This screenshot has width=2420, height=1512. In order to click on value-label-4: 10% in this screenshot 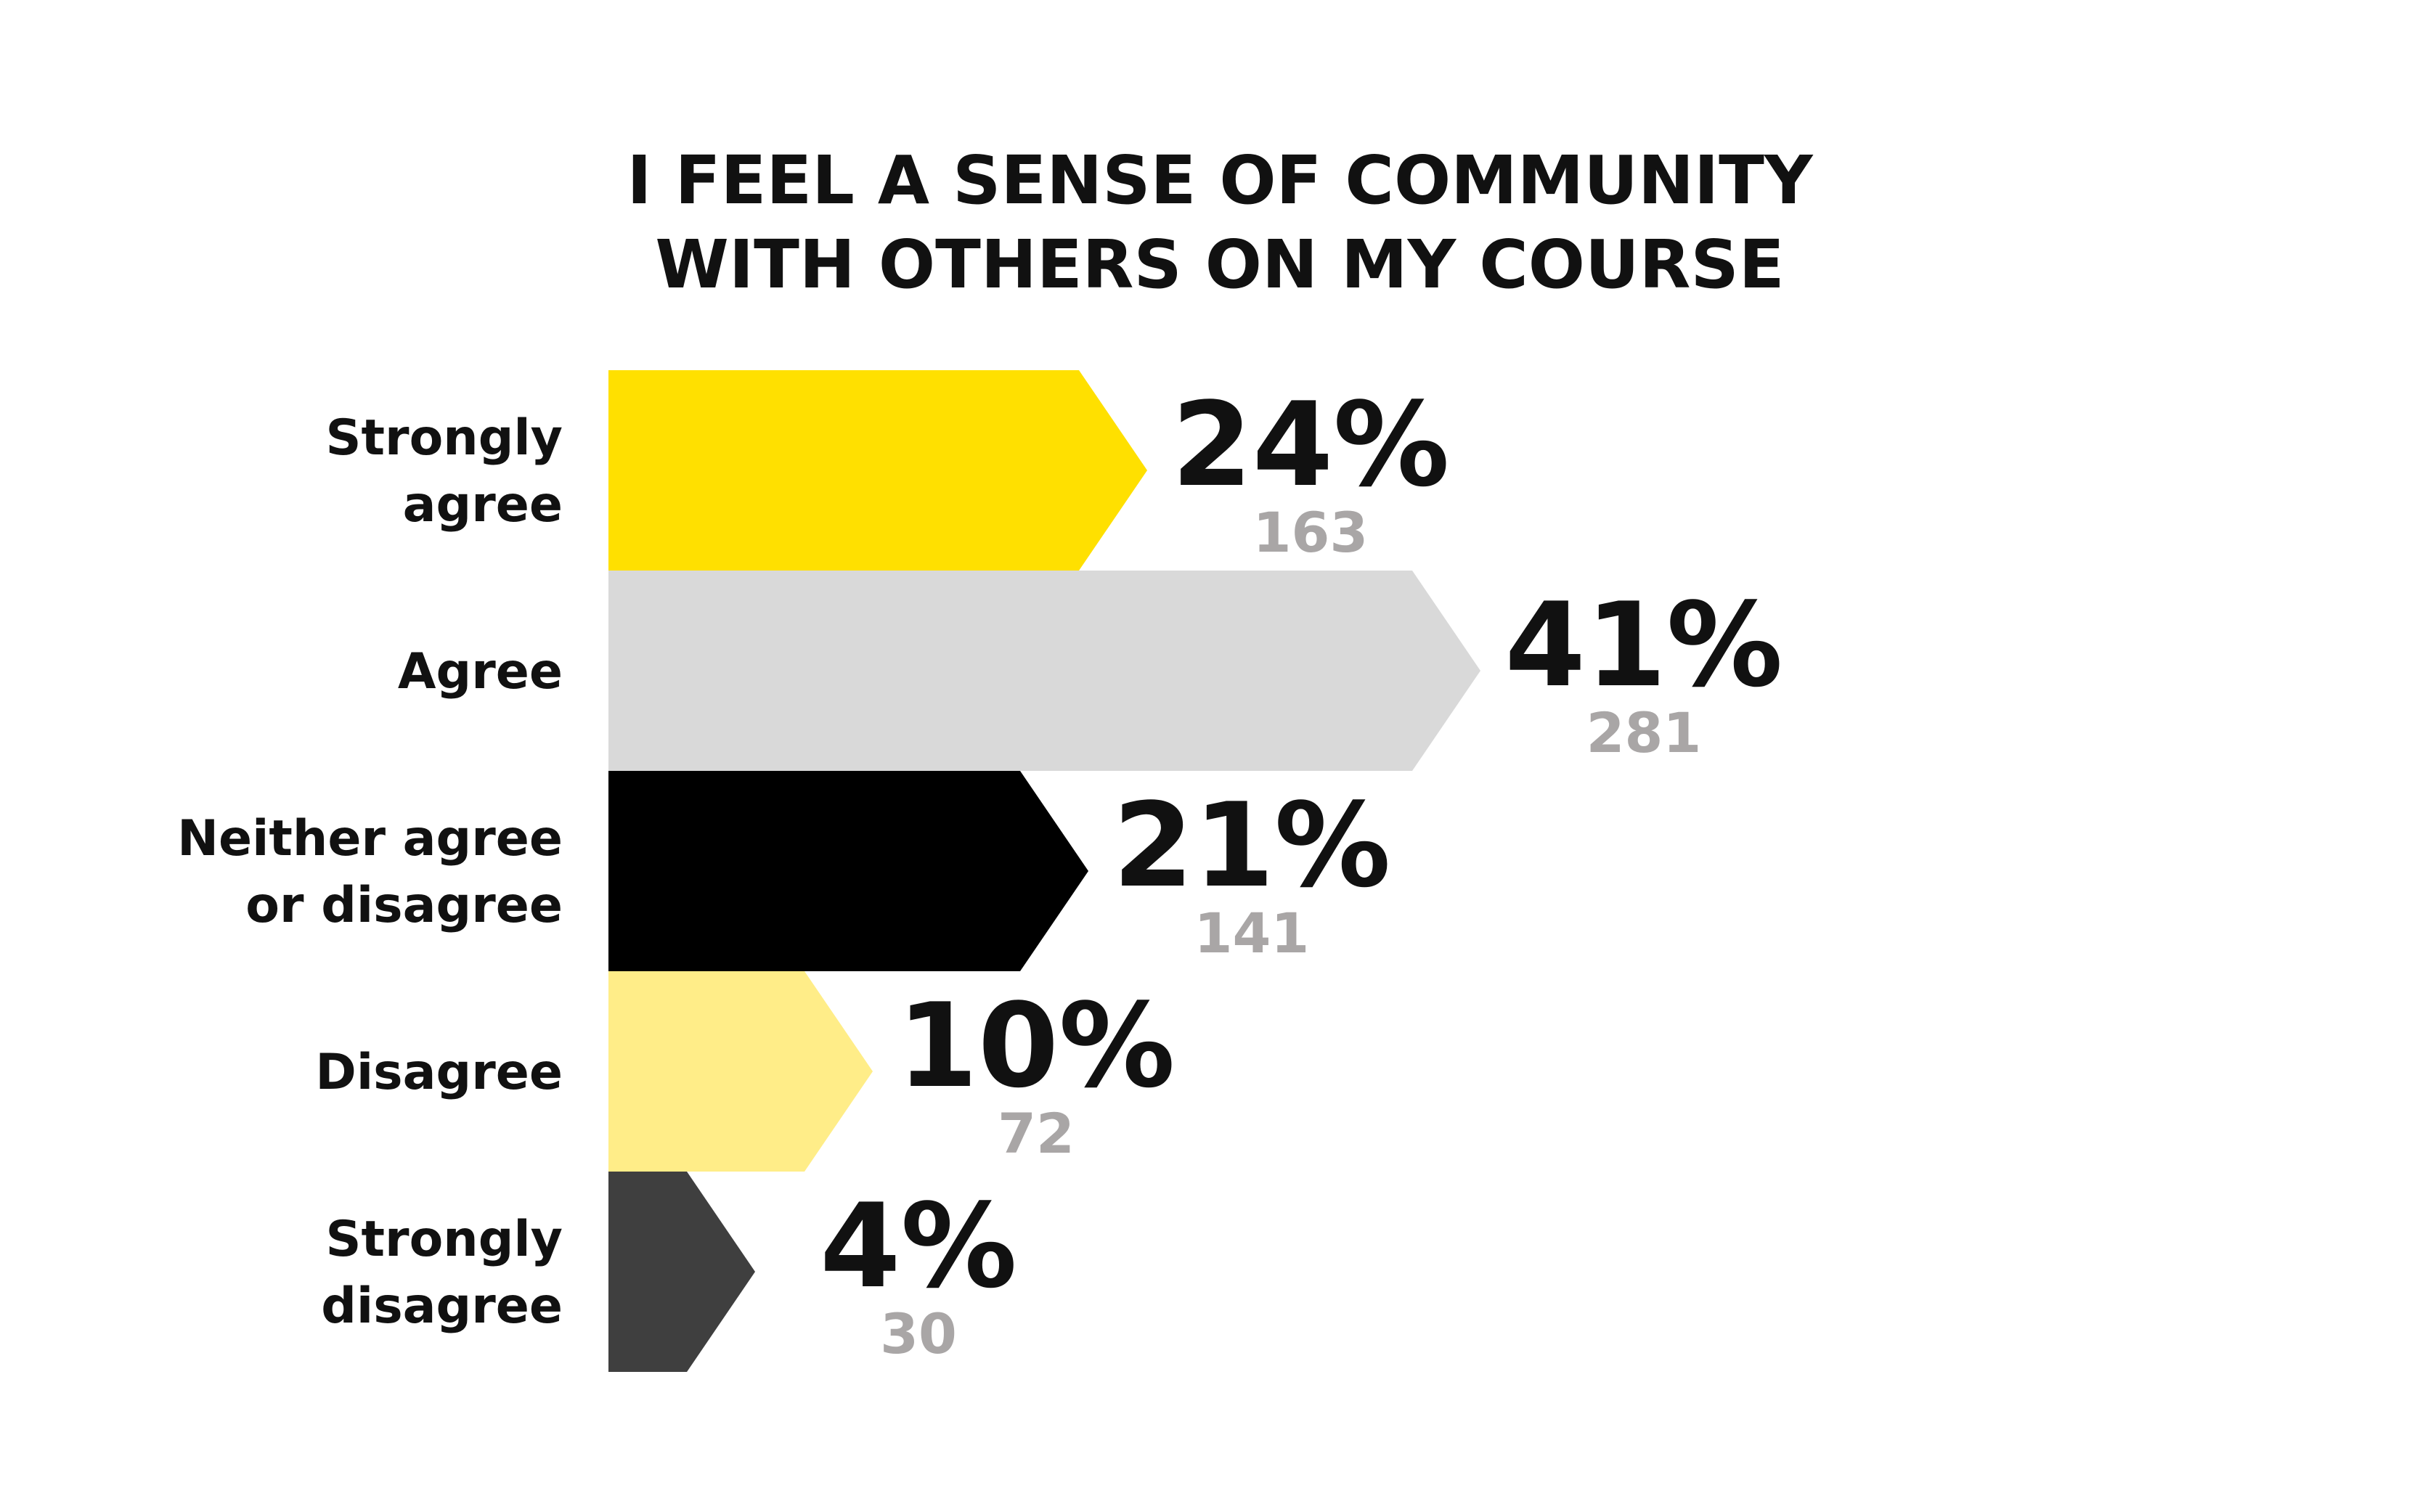, I will do `click(1036, 1045)`.